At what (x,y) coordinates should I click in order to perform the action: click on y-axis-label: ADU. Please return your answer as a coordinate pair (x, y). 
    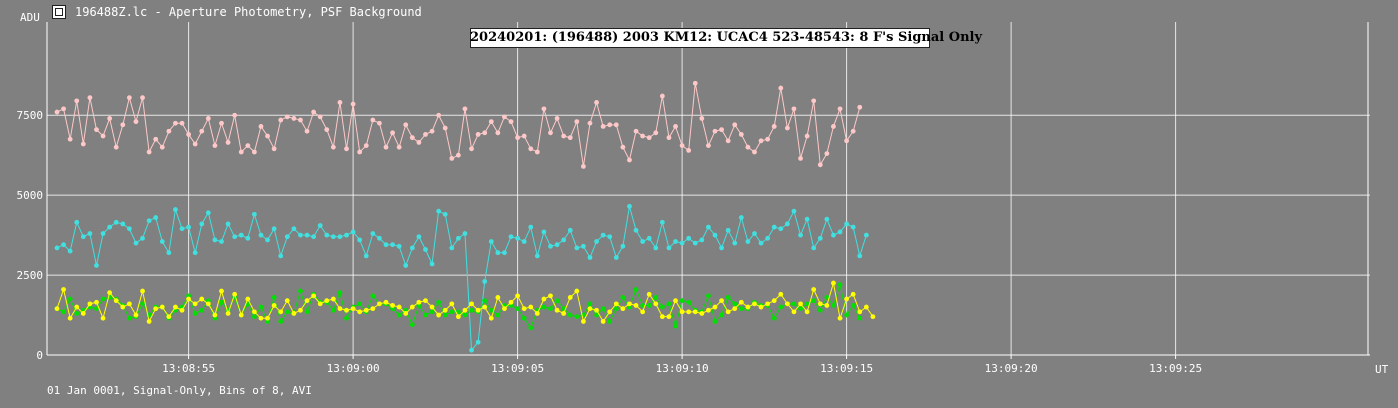
    Looking at the image, I should click on (30, 17).